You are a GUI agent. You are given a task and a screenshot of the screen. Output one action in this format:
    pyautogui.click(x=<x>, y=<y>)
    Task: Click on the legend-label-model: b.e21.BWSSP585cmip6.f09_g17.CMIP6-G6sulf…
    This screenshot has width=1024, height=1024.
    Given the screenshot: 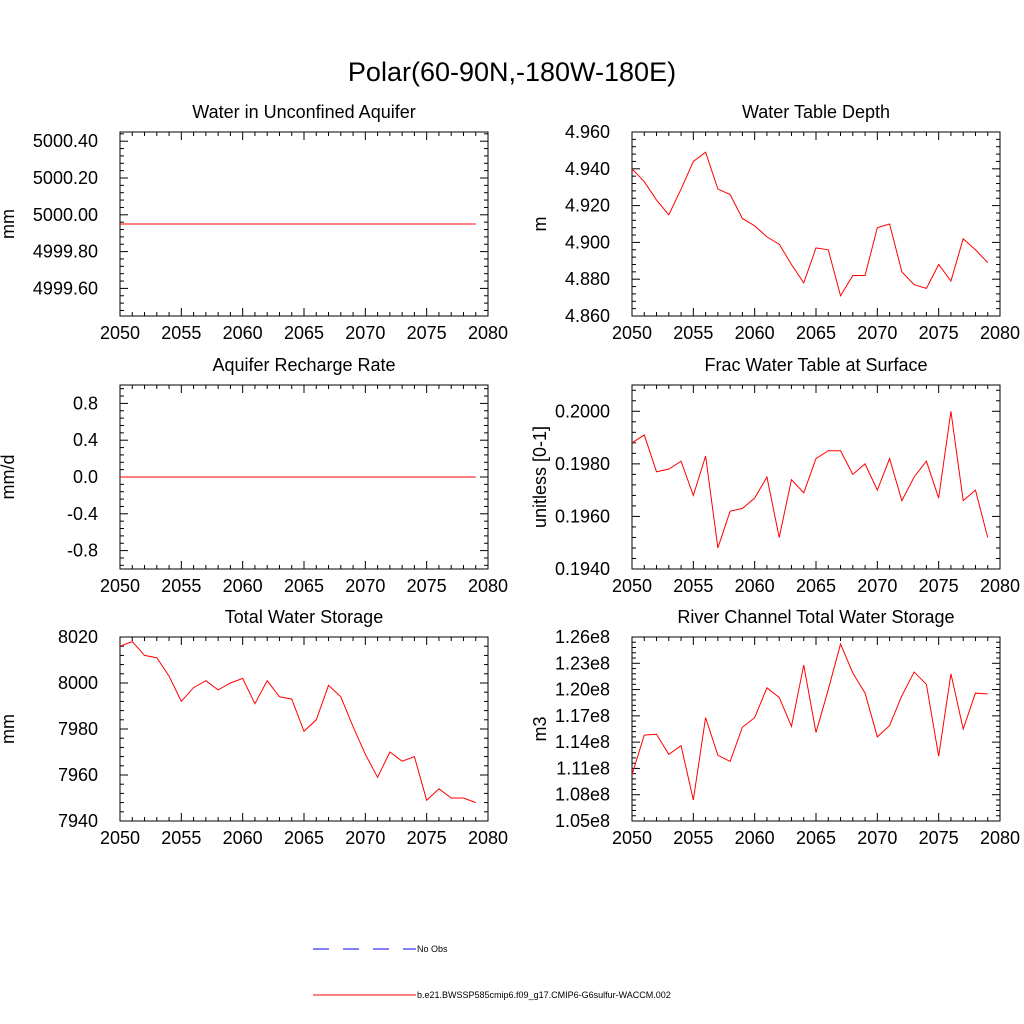 What is the action you would take?
    pyautogui.click(x=544, y=995)
    